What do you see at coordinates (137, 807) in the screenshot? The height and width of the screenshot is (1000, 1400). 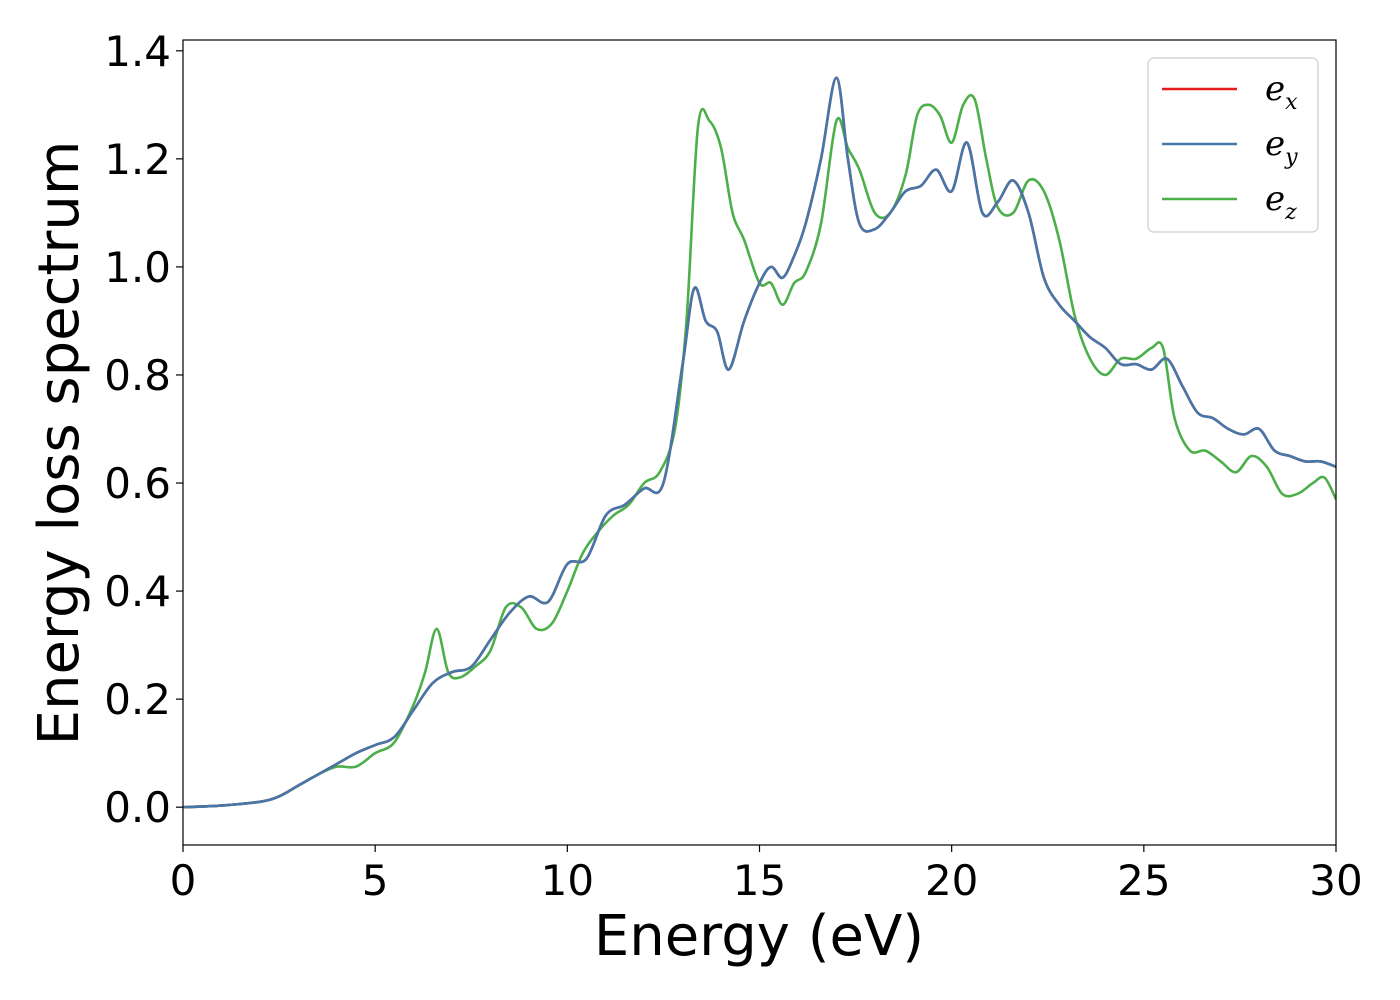 I see `y-tick-label: 0.0` at bounding box center [137, 807].